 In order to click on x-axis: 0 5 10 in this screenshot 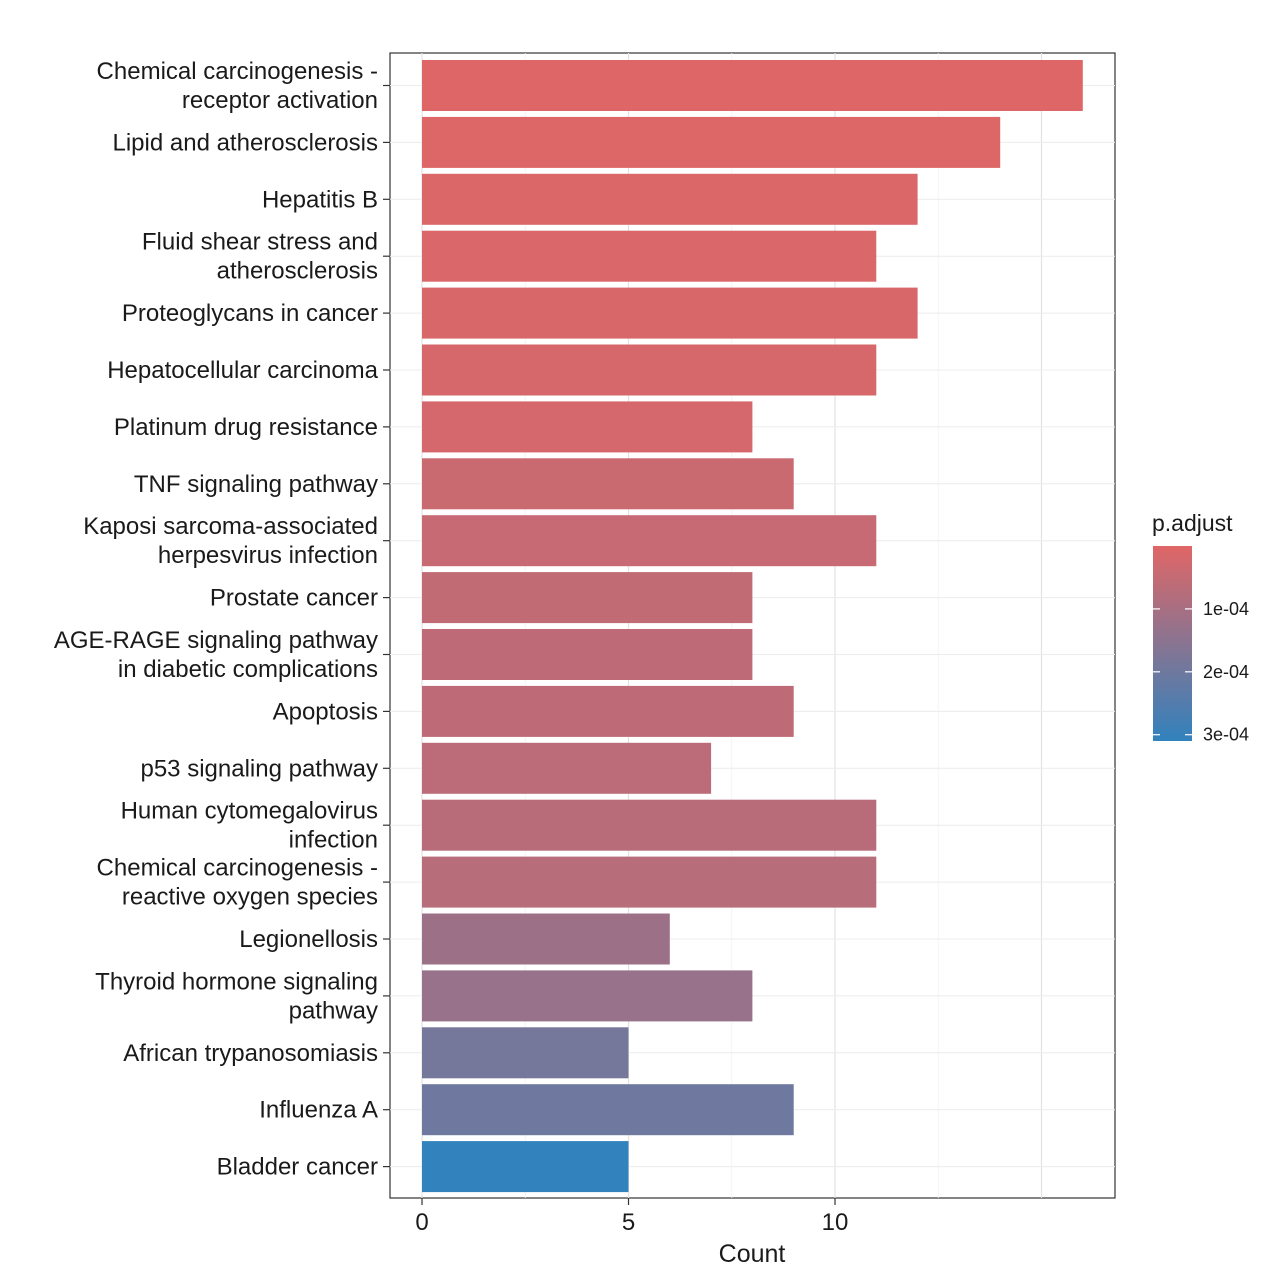, I will do `click(631, 1217)`.